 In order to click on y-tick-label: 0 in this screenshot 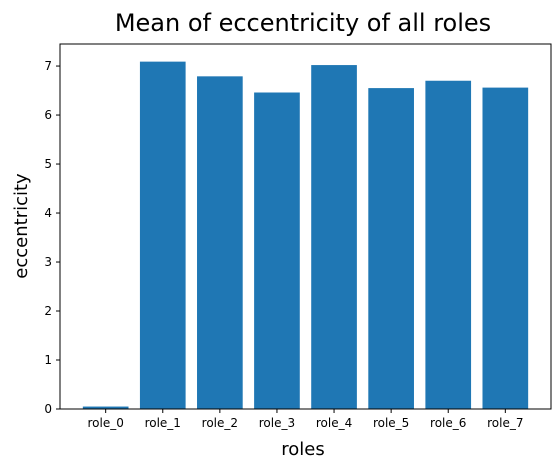, I will do `click(48, 409)`.